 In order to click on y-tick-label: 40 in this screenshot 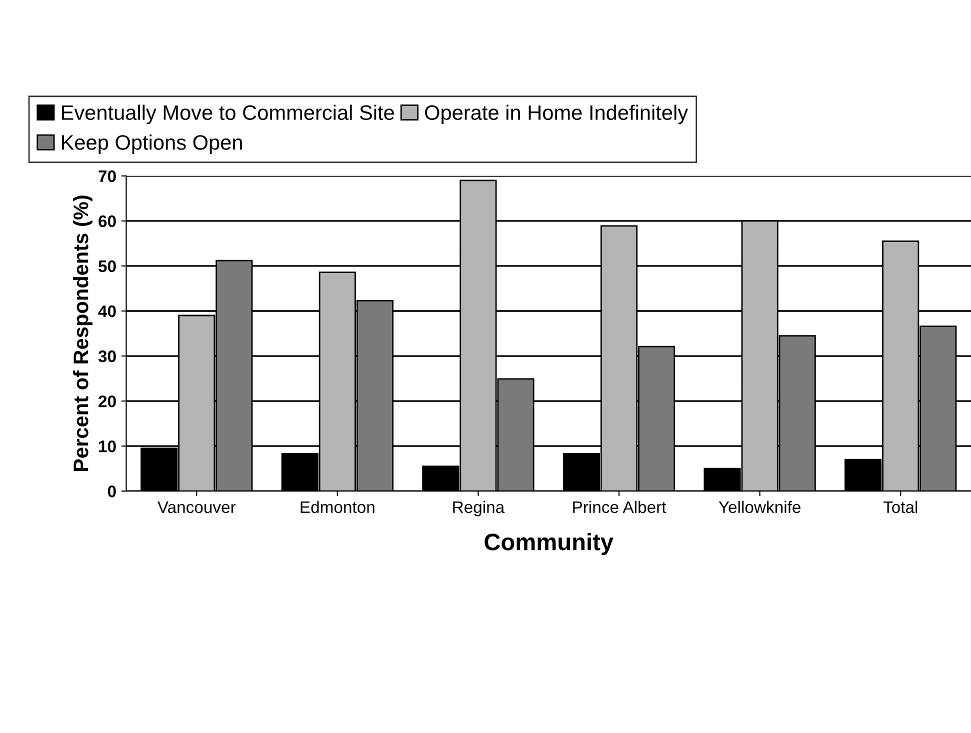, I will do `click(107, 311)`.